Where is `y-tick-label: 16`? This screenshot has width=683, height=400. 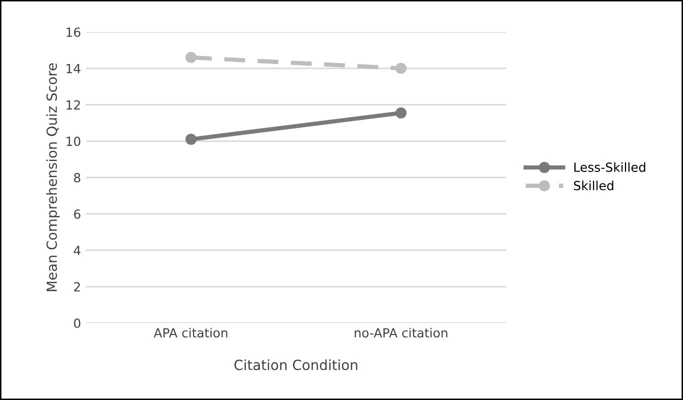 y-tick-label: 16 is located at coordinates (73, 32).